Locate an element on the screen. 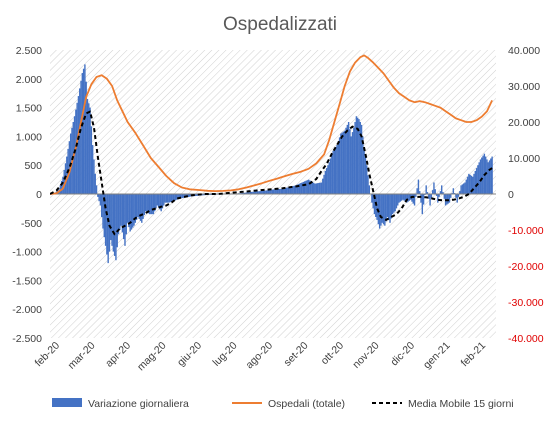 The width and height of the screenshot is (560, 423). left-tick-label: -2.500 is located at coordinates (27, 339).